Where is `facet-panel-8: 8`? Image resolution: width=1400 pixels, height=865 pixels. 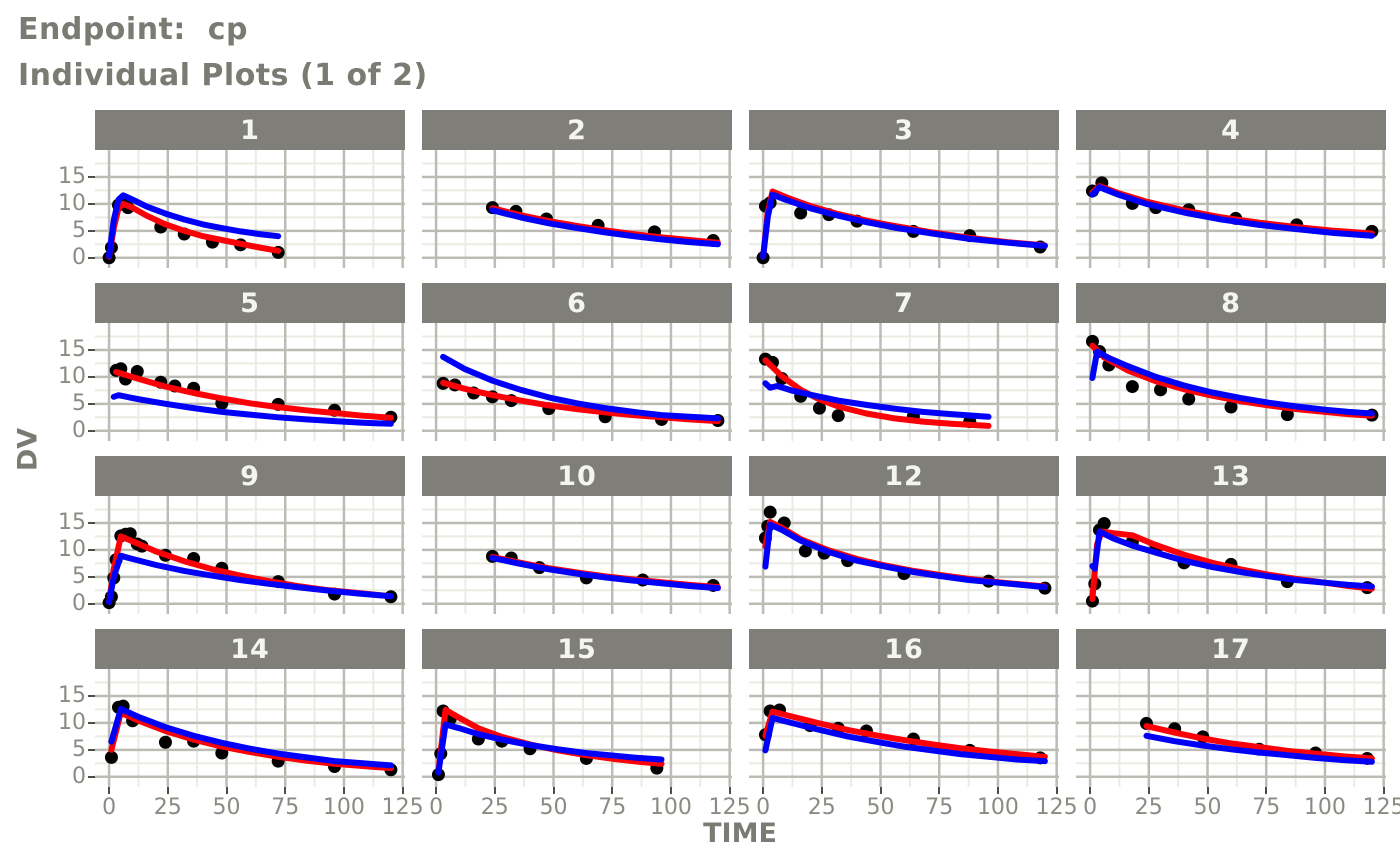 facet-panel-8: 8 is located at coordinates (1231, 362).